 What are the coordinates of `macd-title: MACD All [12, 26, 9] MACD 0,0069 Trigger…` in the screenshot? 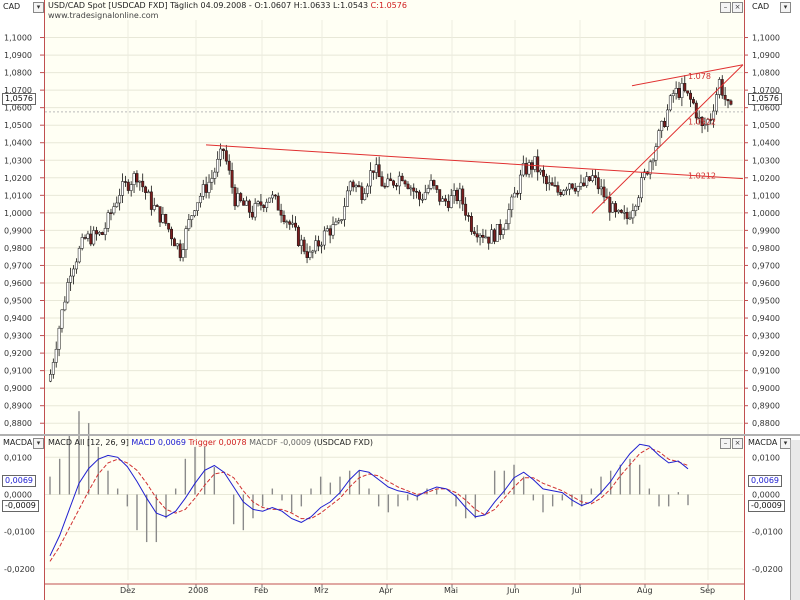 It's located at (210, 443).